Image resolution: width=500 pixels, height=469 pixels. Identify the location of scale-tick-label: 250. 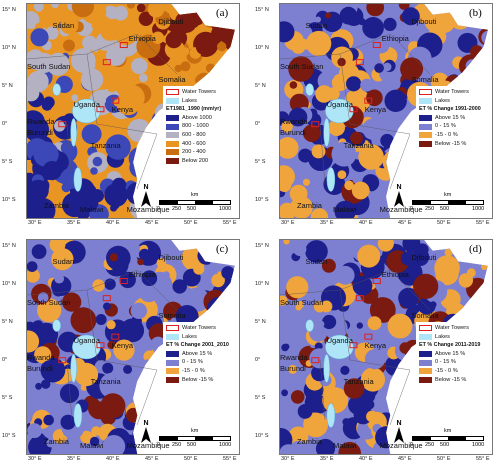
(177, 209).